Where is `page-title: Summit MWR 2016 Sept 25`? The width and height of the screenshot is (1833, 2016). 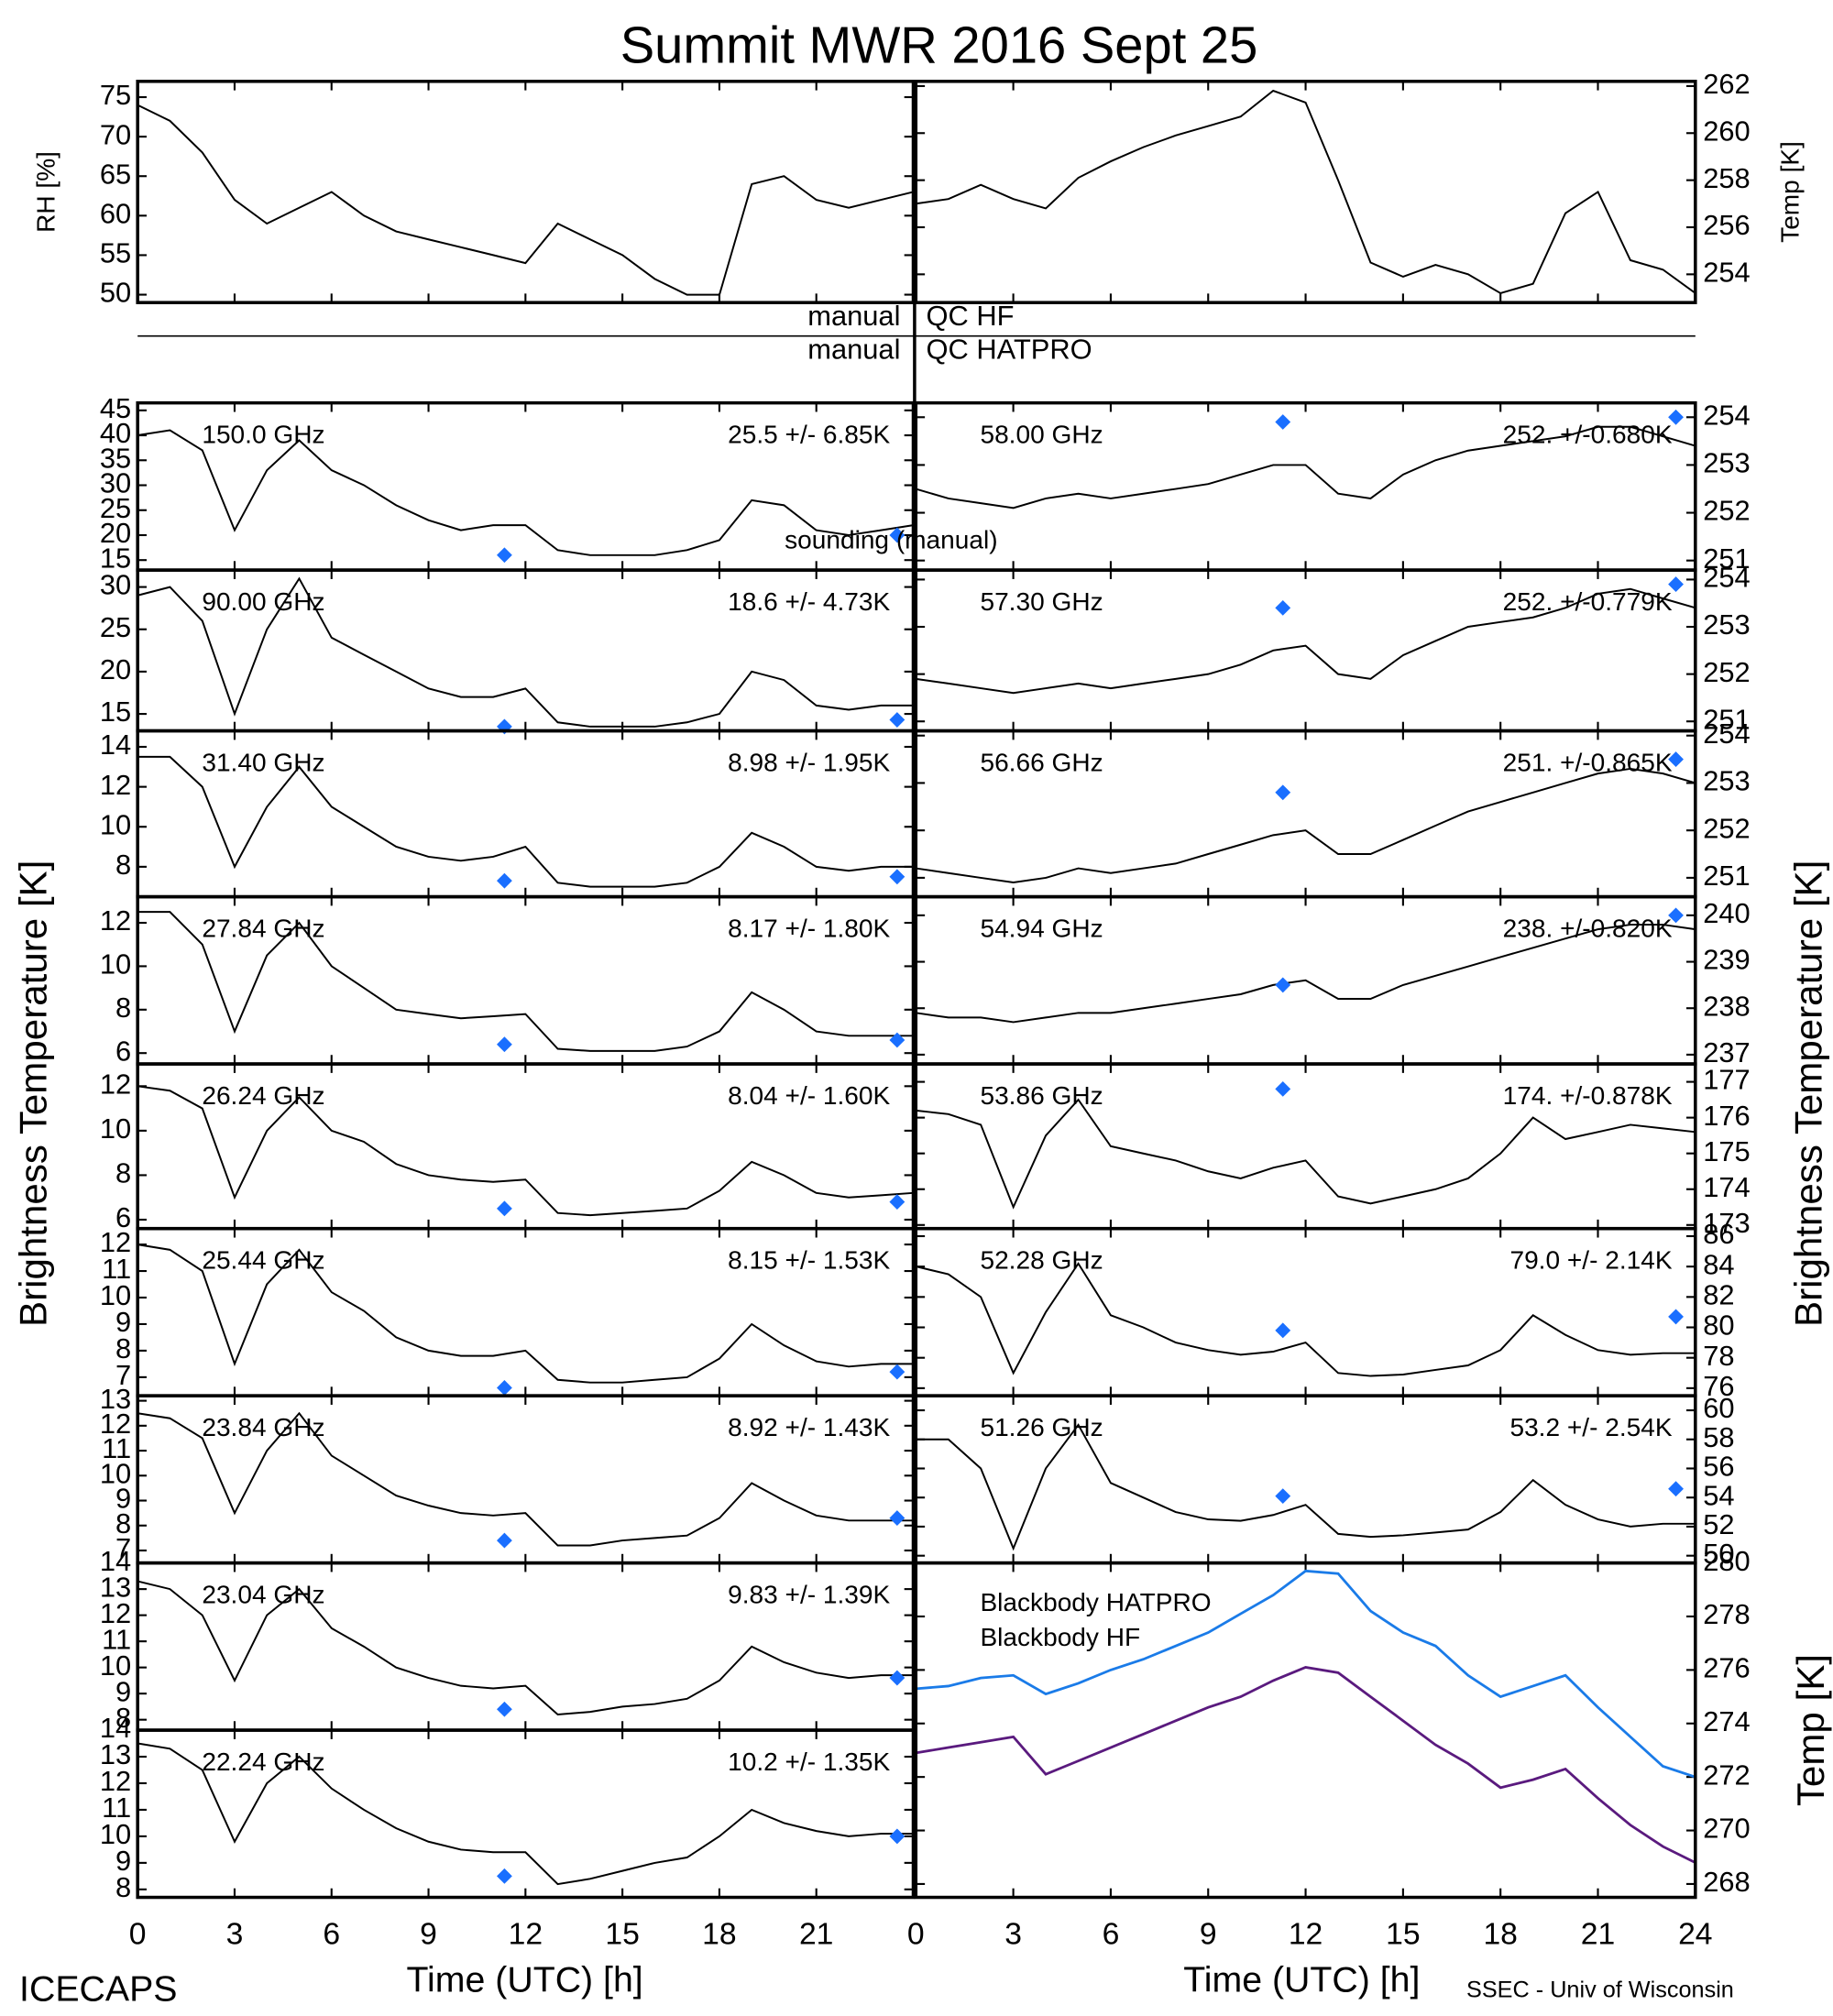 page-title: Summit MWR 2016 Sept 25 is located at coordinates (939, 45).